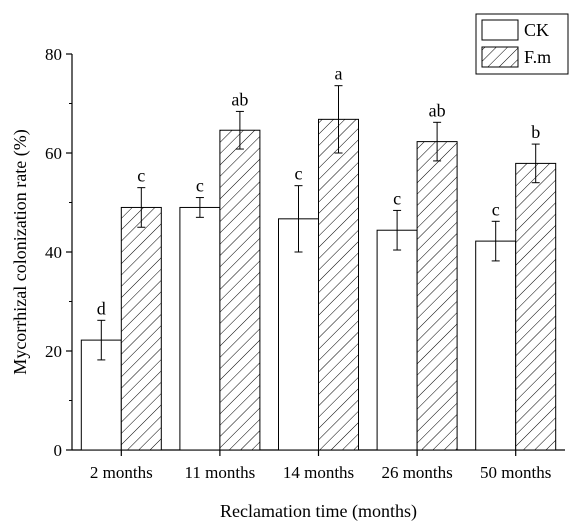 The width and height of the screenshot is (569, 527). What do you see at coordinates (500, 30) in the screenshot?
I see `legend-swatch-ck` at bounding box center [500, 30].